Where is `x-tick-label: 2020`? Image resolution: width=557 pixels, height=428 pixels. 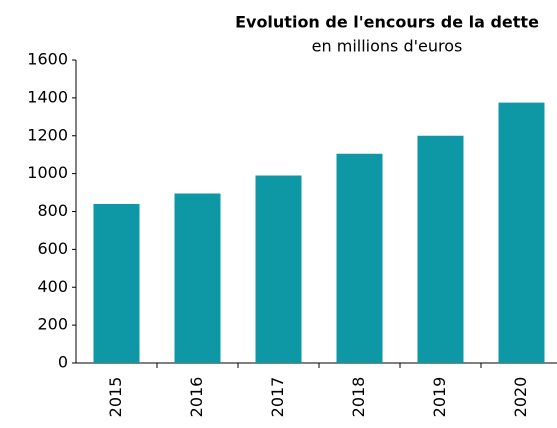 x-tick-label: 2020 is located at coordinates (520, 397).